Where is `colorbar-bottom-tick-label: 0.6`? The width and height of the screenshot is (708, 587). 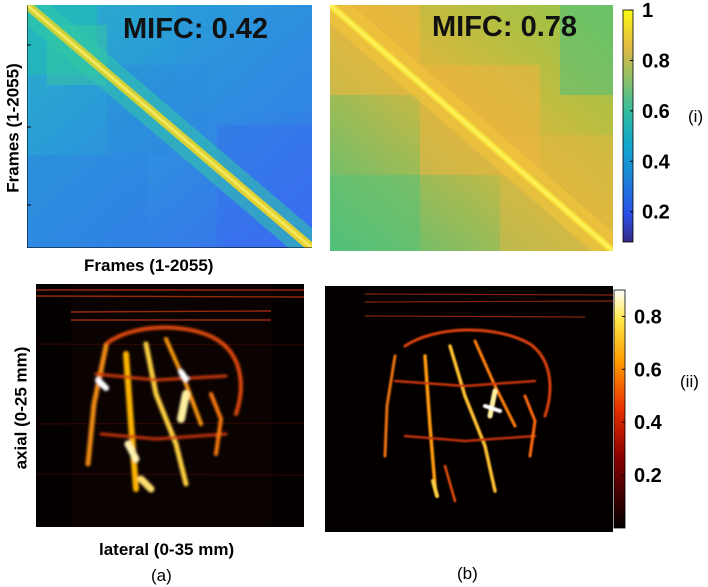
colorbar-bottom-tick-label: 0.6 is located at coordinates (648, 370).